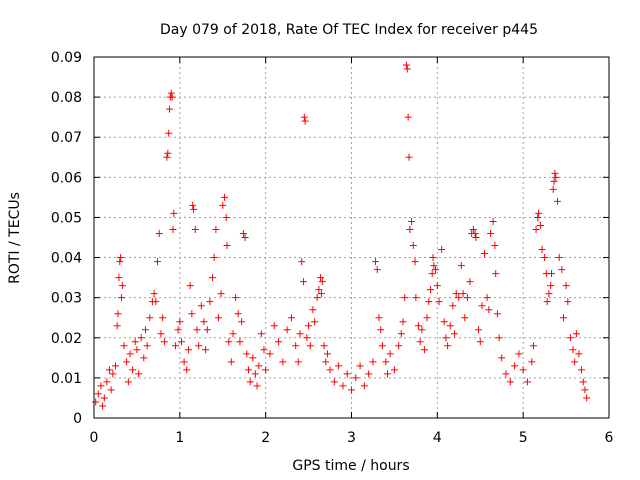 This screenshot has height=480, width=640. I want to click on x-tick-label: 4, so click(437, 438).